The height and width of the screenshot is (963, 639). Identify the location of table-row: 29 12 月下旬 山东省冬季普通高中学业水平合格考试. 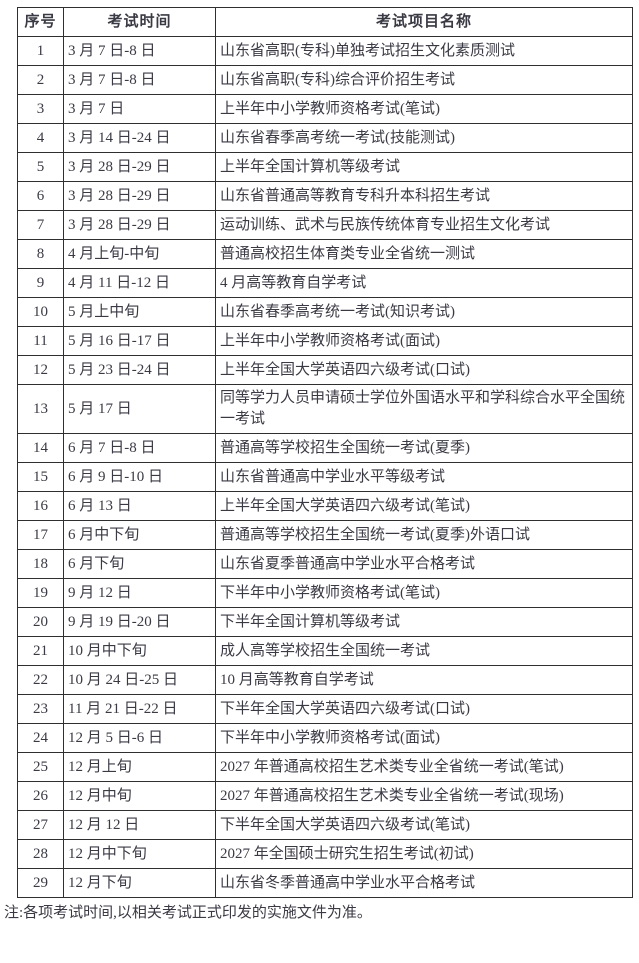
(325, 883).